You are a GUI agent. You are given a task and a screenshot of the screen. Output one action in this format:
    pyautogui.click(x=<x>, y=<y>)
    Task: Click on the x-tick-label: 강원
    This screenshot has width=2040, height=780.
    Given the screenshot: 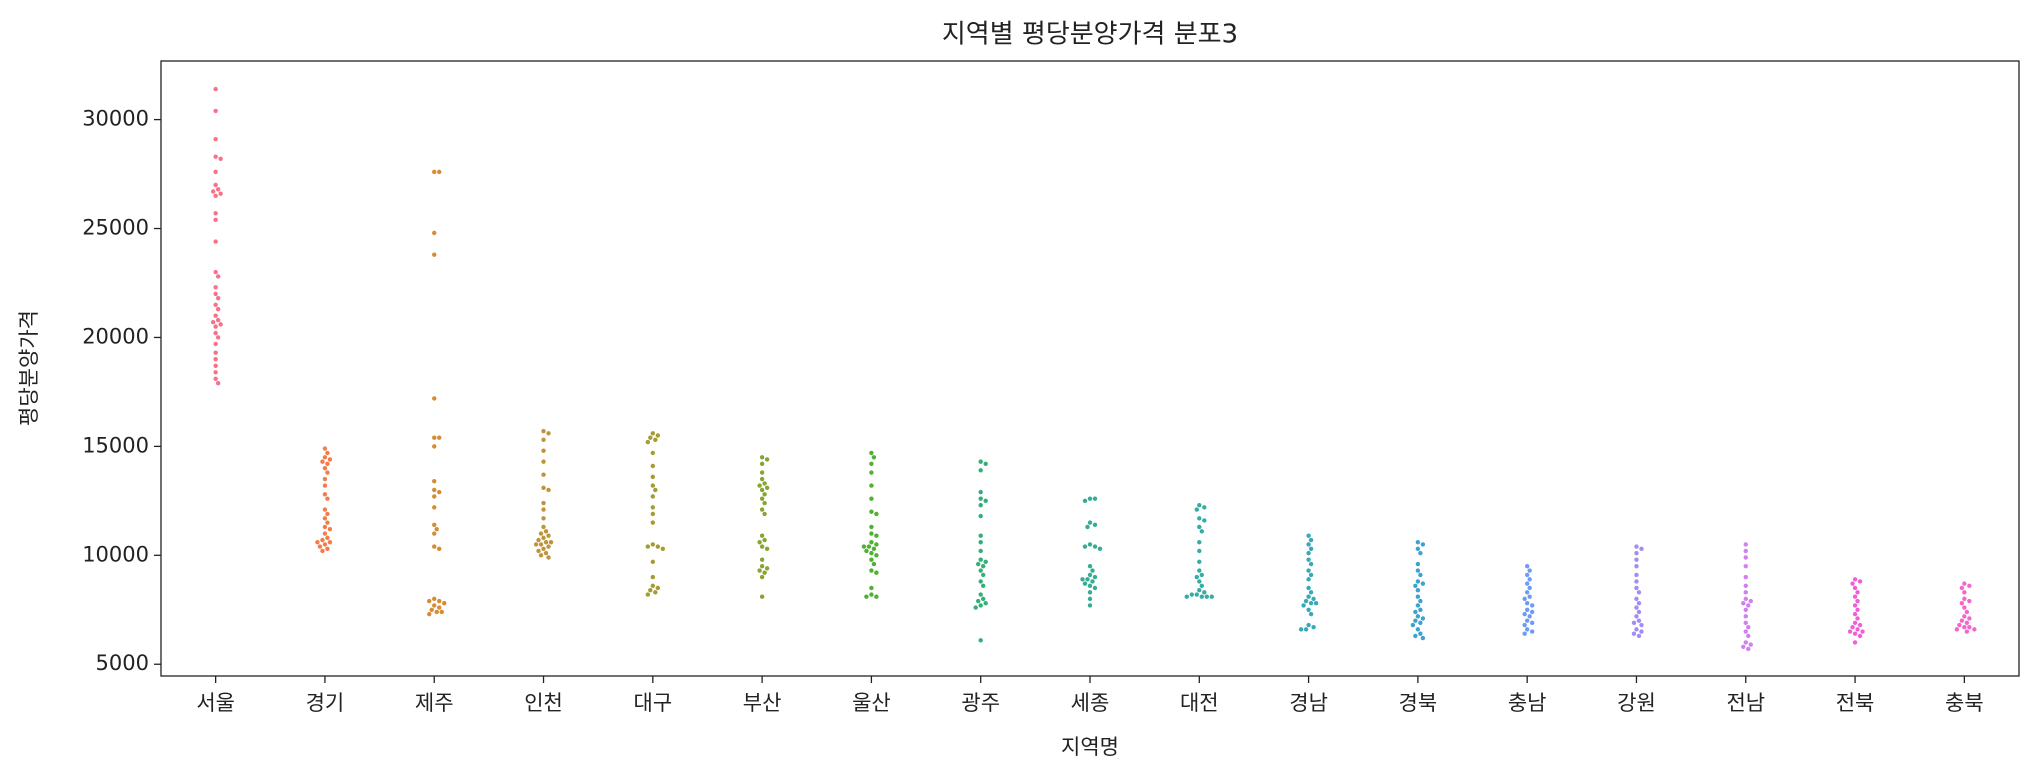 What is the action you would take?
    pyautogui.click(x=1636, y=703)
    